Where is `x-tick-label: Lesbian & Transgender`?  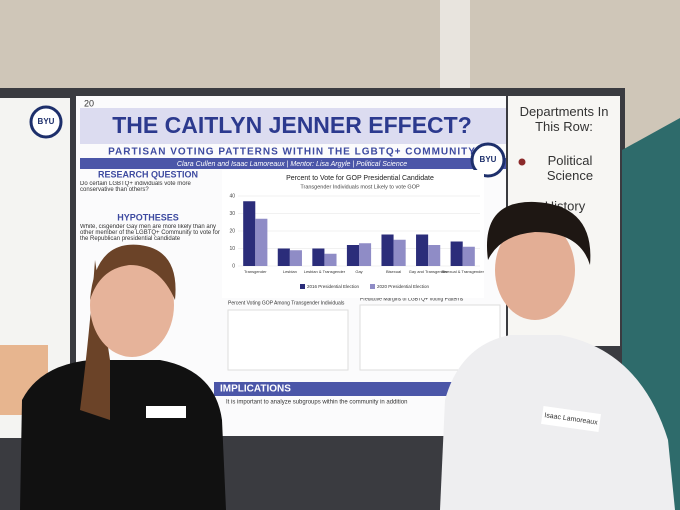 x-tick-label: Lesbian & Transgender is located at coordinates (325, 271).